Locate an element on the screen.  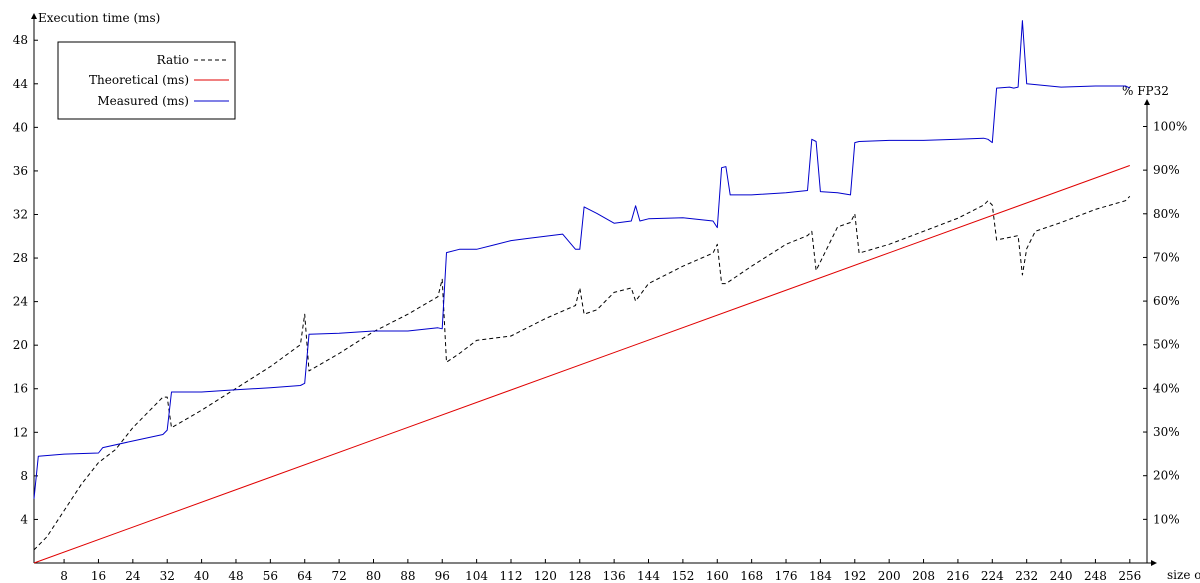
x-tick-label: 192 is located at coordinates (854, 576).